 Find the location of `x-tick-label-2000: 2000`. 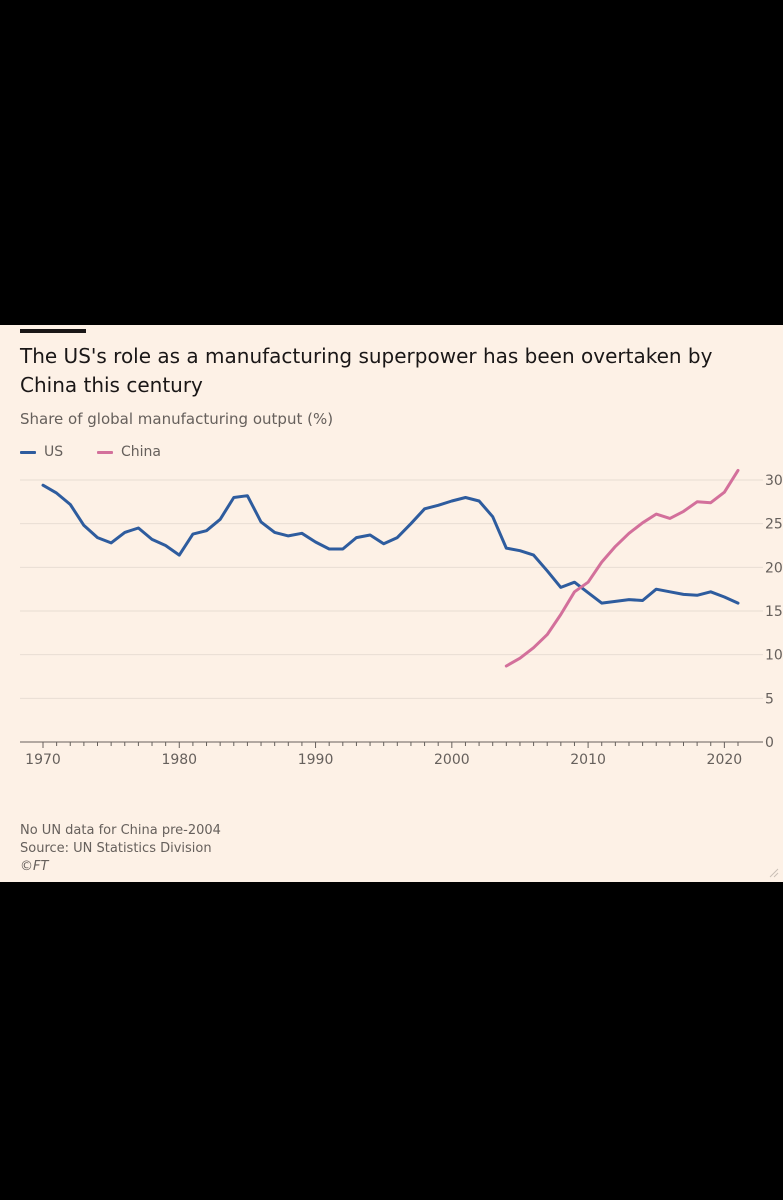

x-tick-label-2000: 2000 is located at coordinates (452, 760).